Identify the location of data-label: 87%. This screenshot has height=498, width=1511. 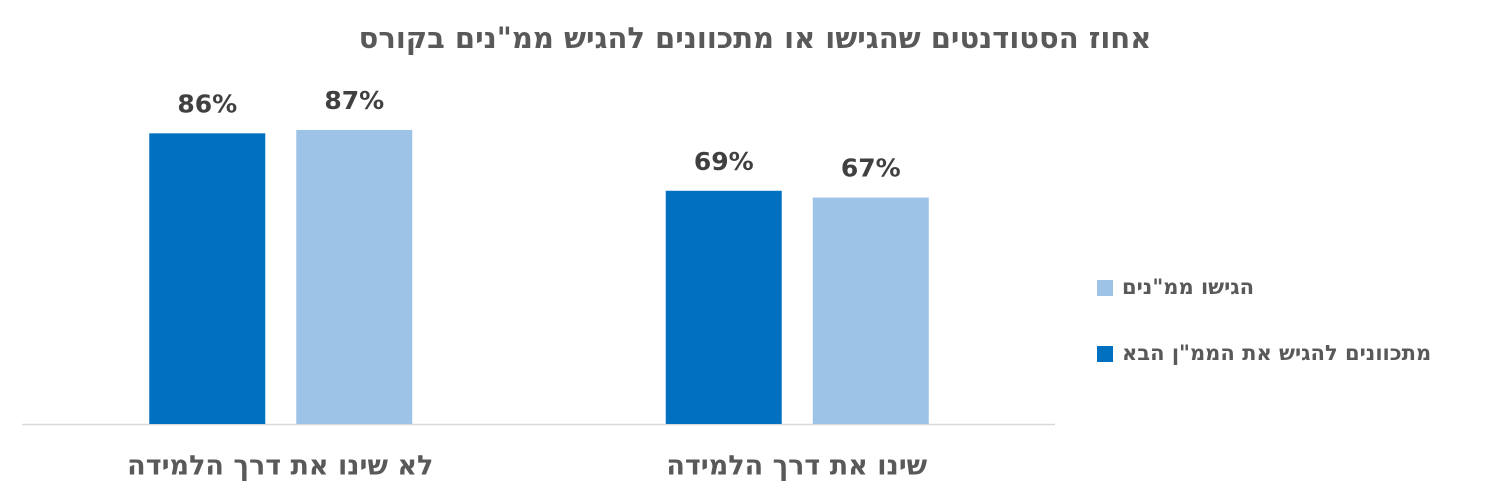
(354, 100).